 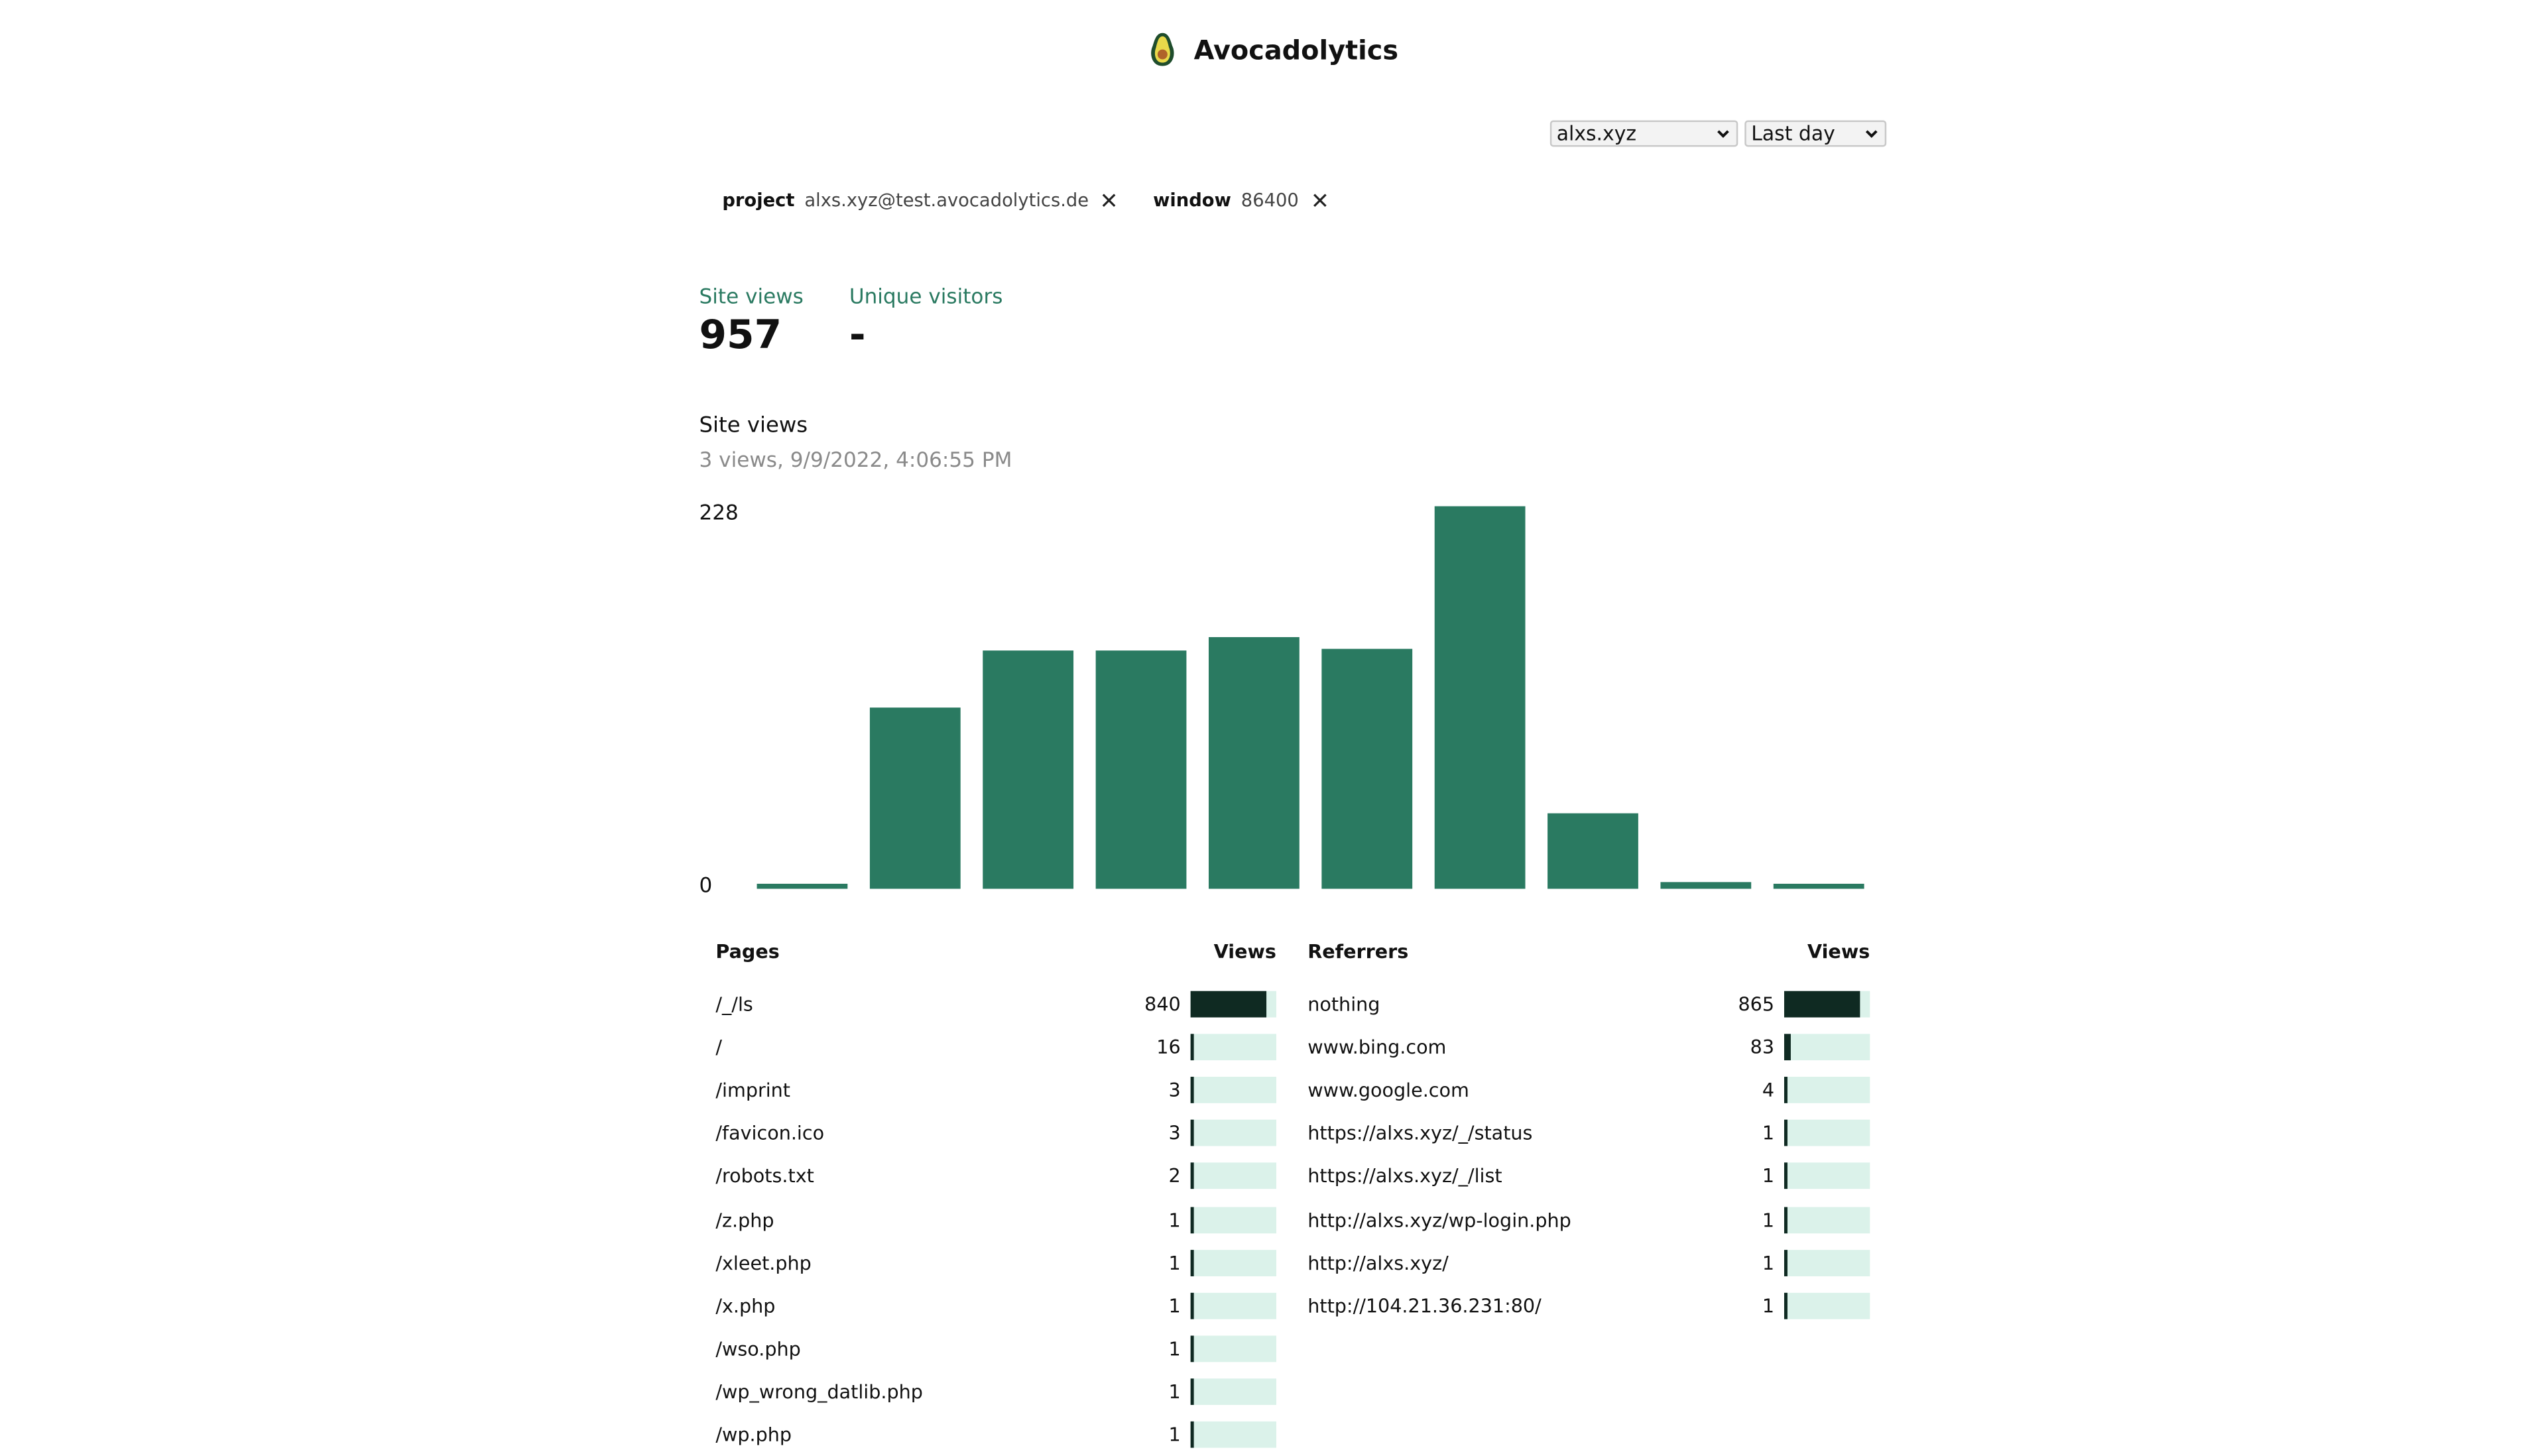 What do you see at coordinates (1588, 1047) in the screenshot?
I see `referrer-row: www.bing.com 83` at bounding box center [1588, 1047].